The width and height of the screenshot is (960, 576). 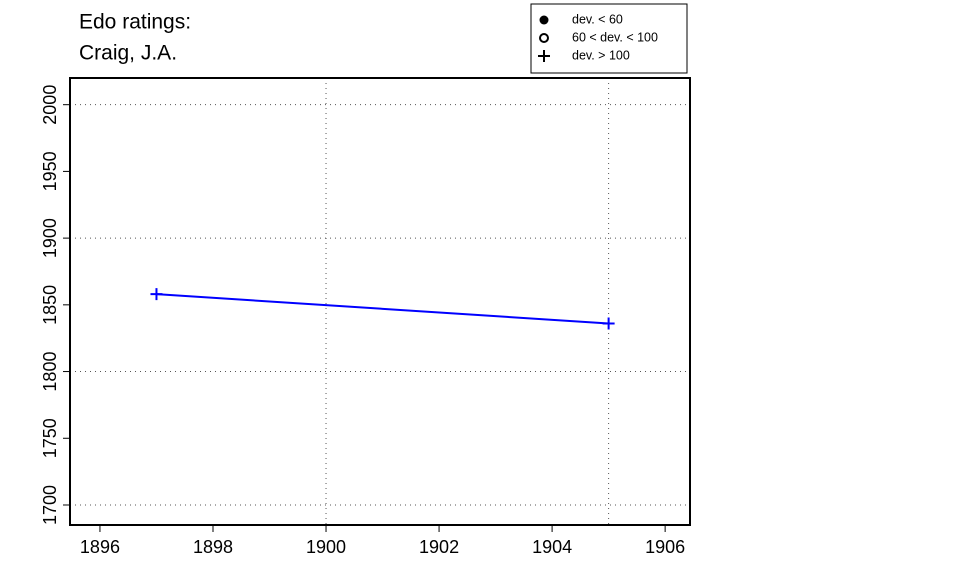 I want to click on series-line, so click(x=382, y=309).